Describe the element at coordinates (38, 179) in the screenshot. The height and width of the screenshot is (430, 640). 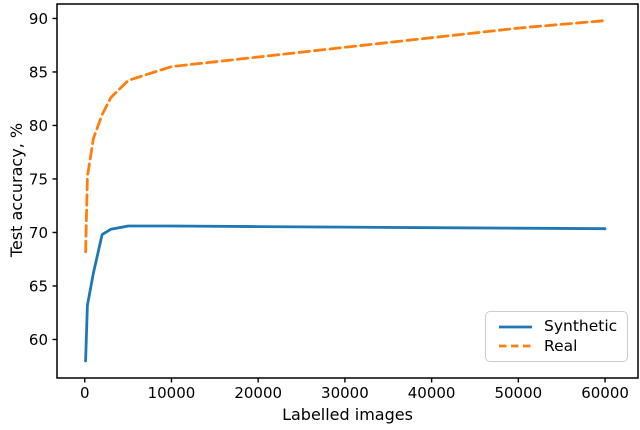
I see `y-tick-label: 75` at that location.